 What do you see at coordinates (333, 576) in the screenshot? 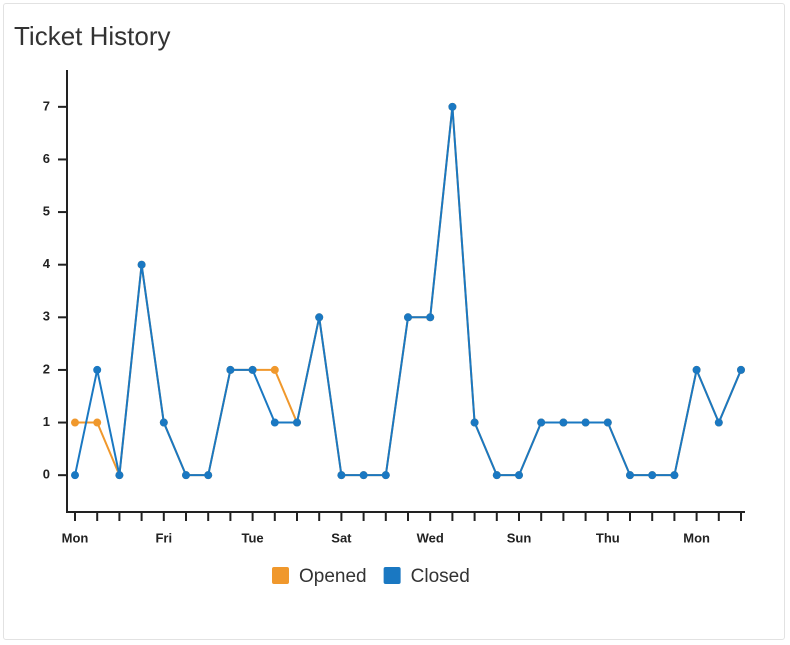
I see `legend-label: Opened` at bounding box center [333, 576].